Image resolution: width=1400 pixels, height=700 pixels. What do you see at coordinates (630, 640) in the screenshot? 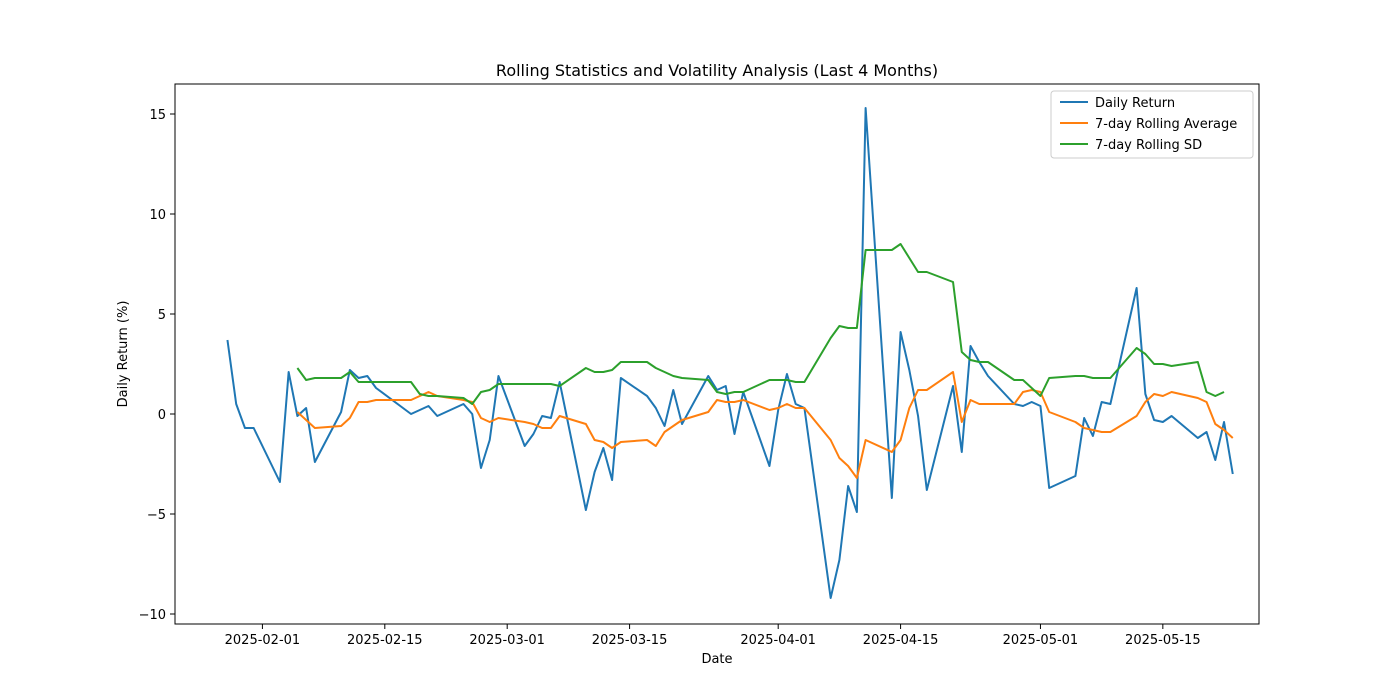
I see `x-tick-label: 2025-03-15` at bounding box center [630, 640].